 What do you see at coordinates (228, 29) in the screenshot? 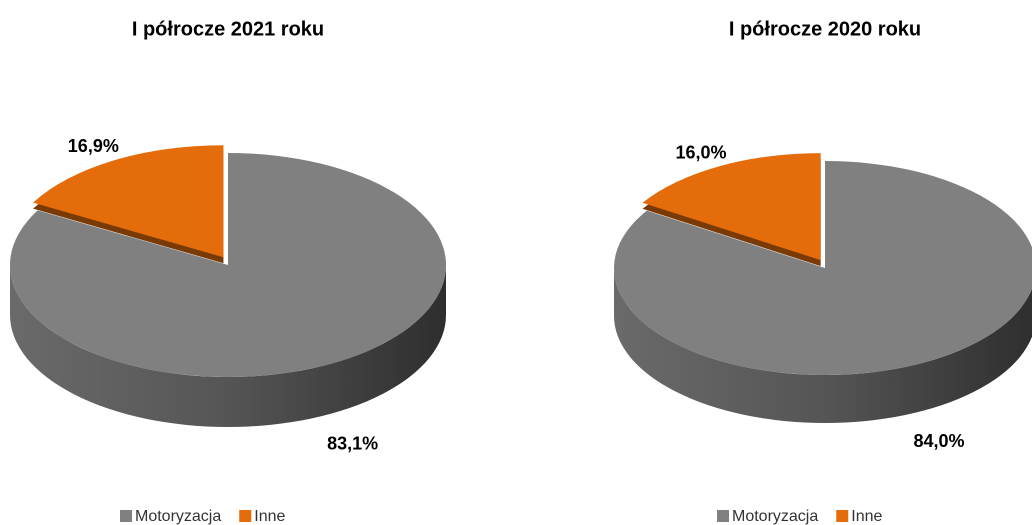
I see `chart-title: I półrocze 2021 roku` at bounding box center [228, 29].